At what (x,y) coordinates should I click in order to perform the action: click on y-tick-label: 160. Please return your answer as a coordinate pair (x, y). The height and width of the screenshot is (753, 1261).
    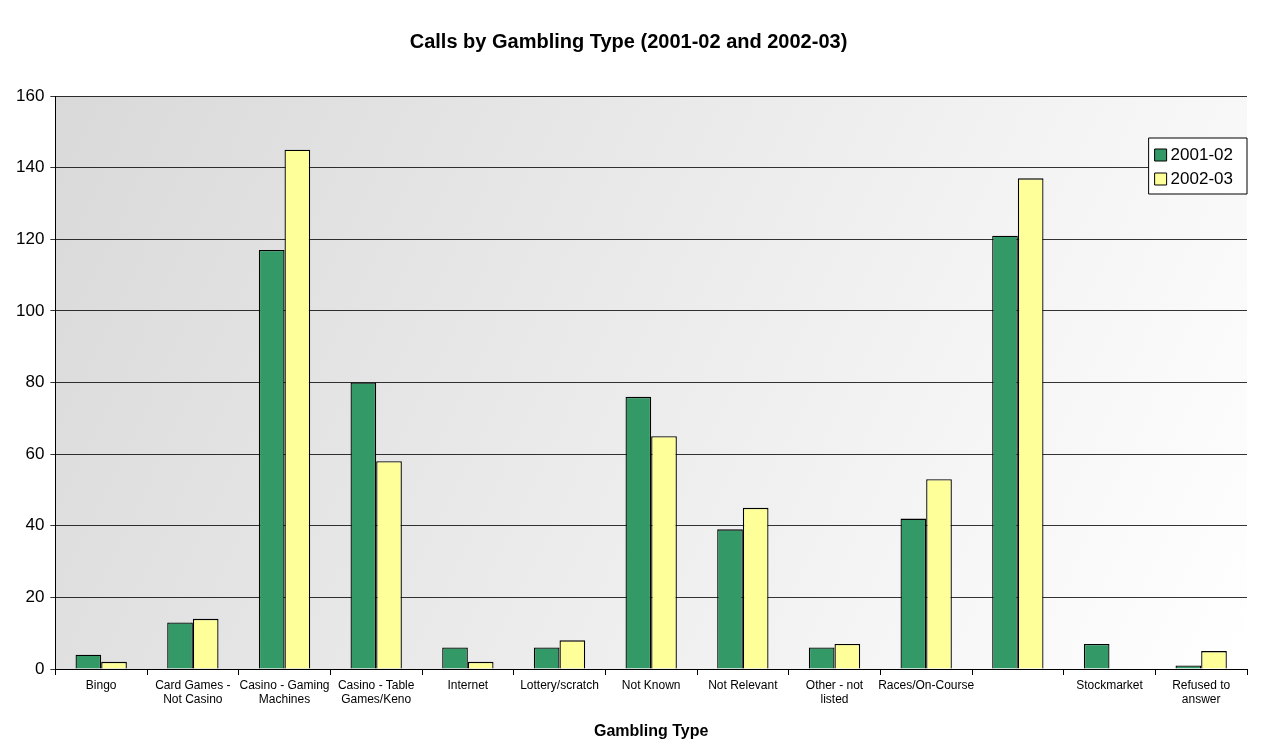
    Looking at the image, I should click on (30, 95).